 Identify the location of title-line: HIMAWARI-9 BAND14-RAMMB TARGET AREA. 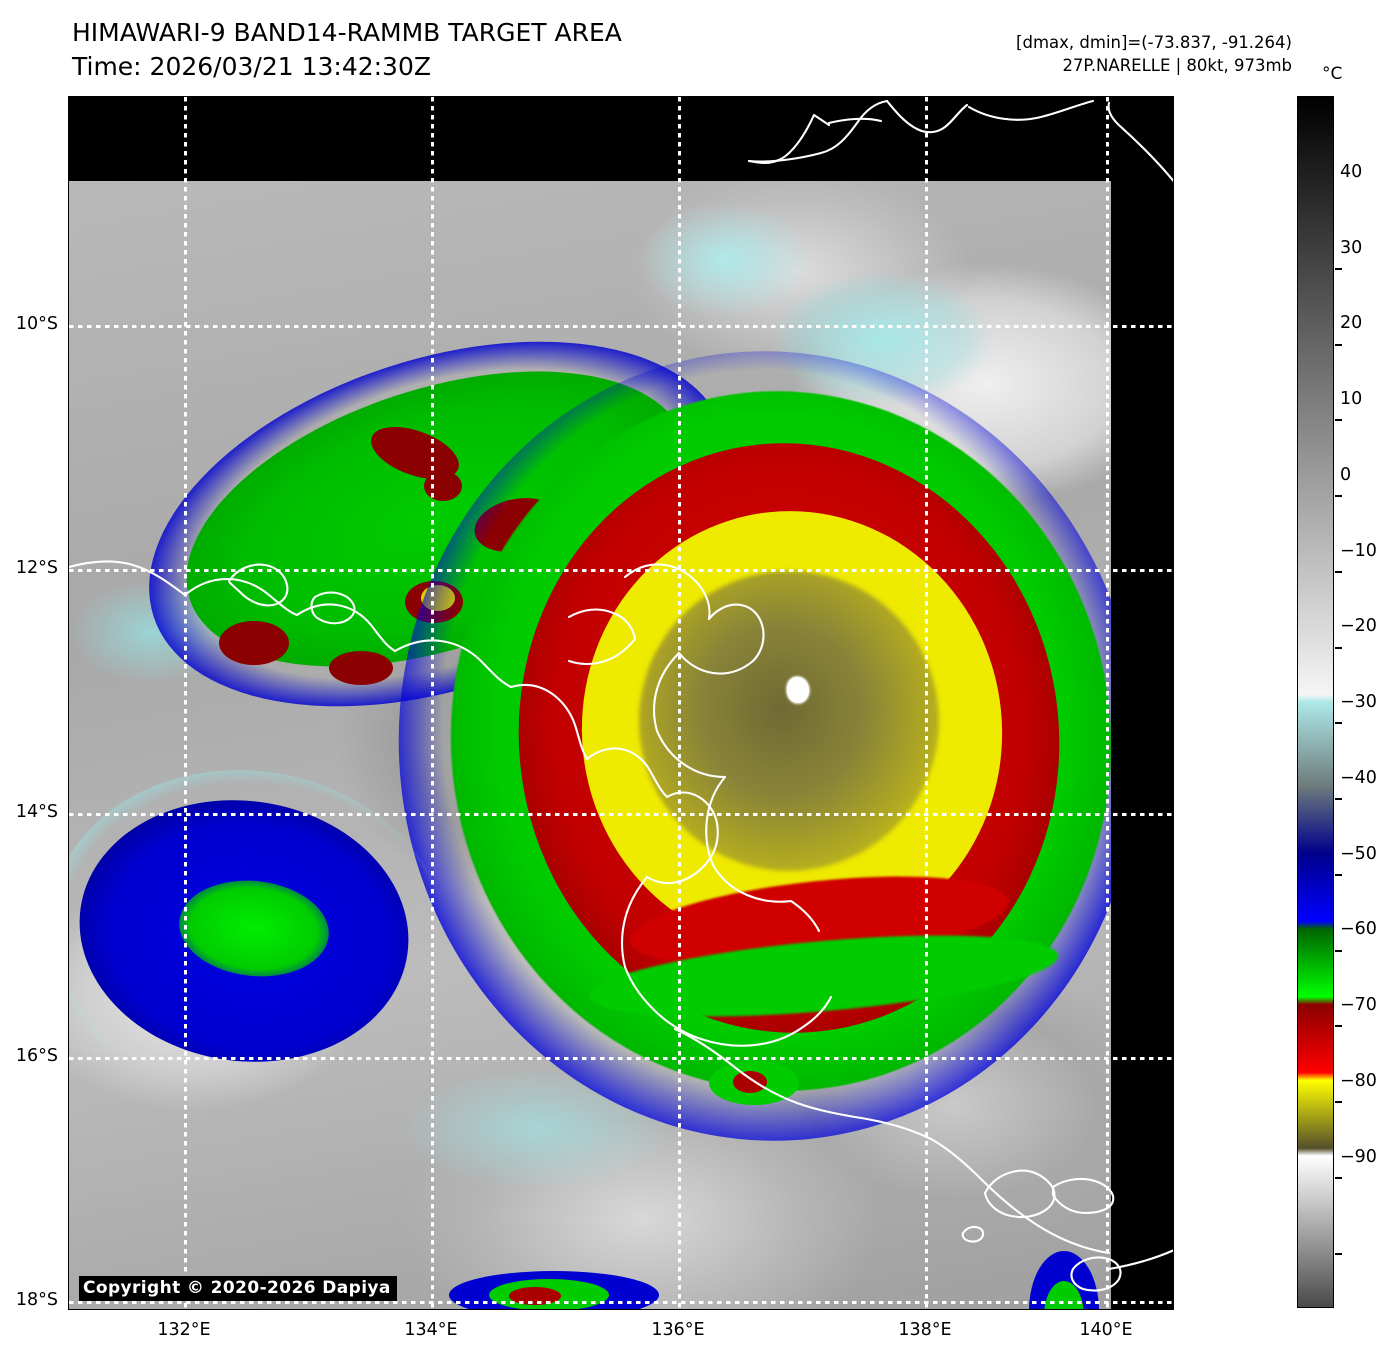
(347, 32).